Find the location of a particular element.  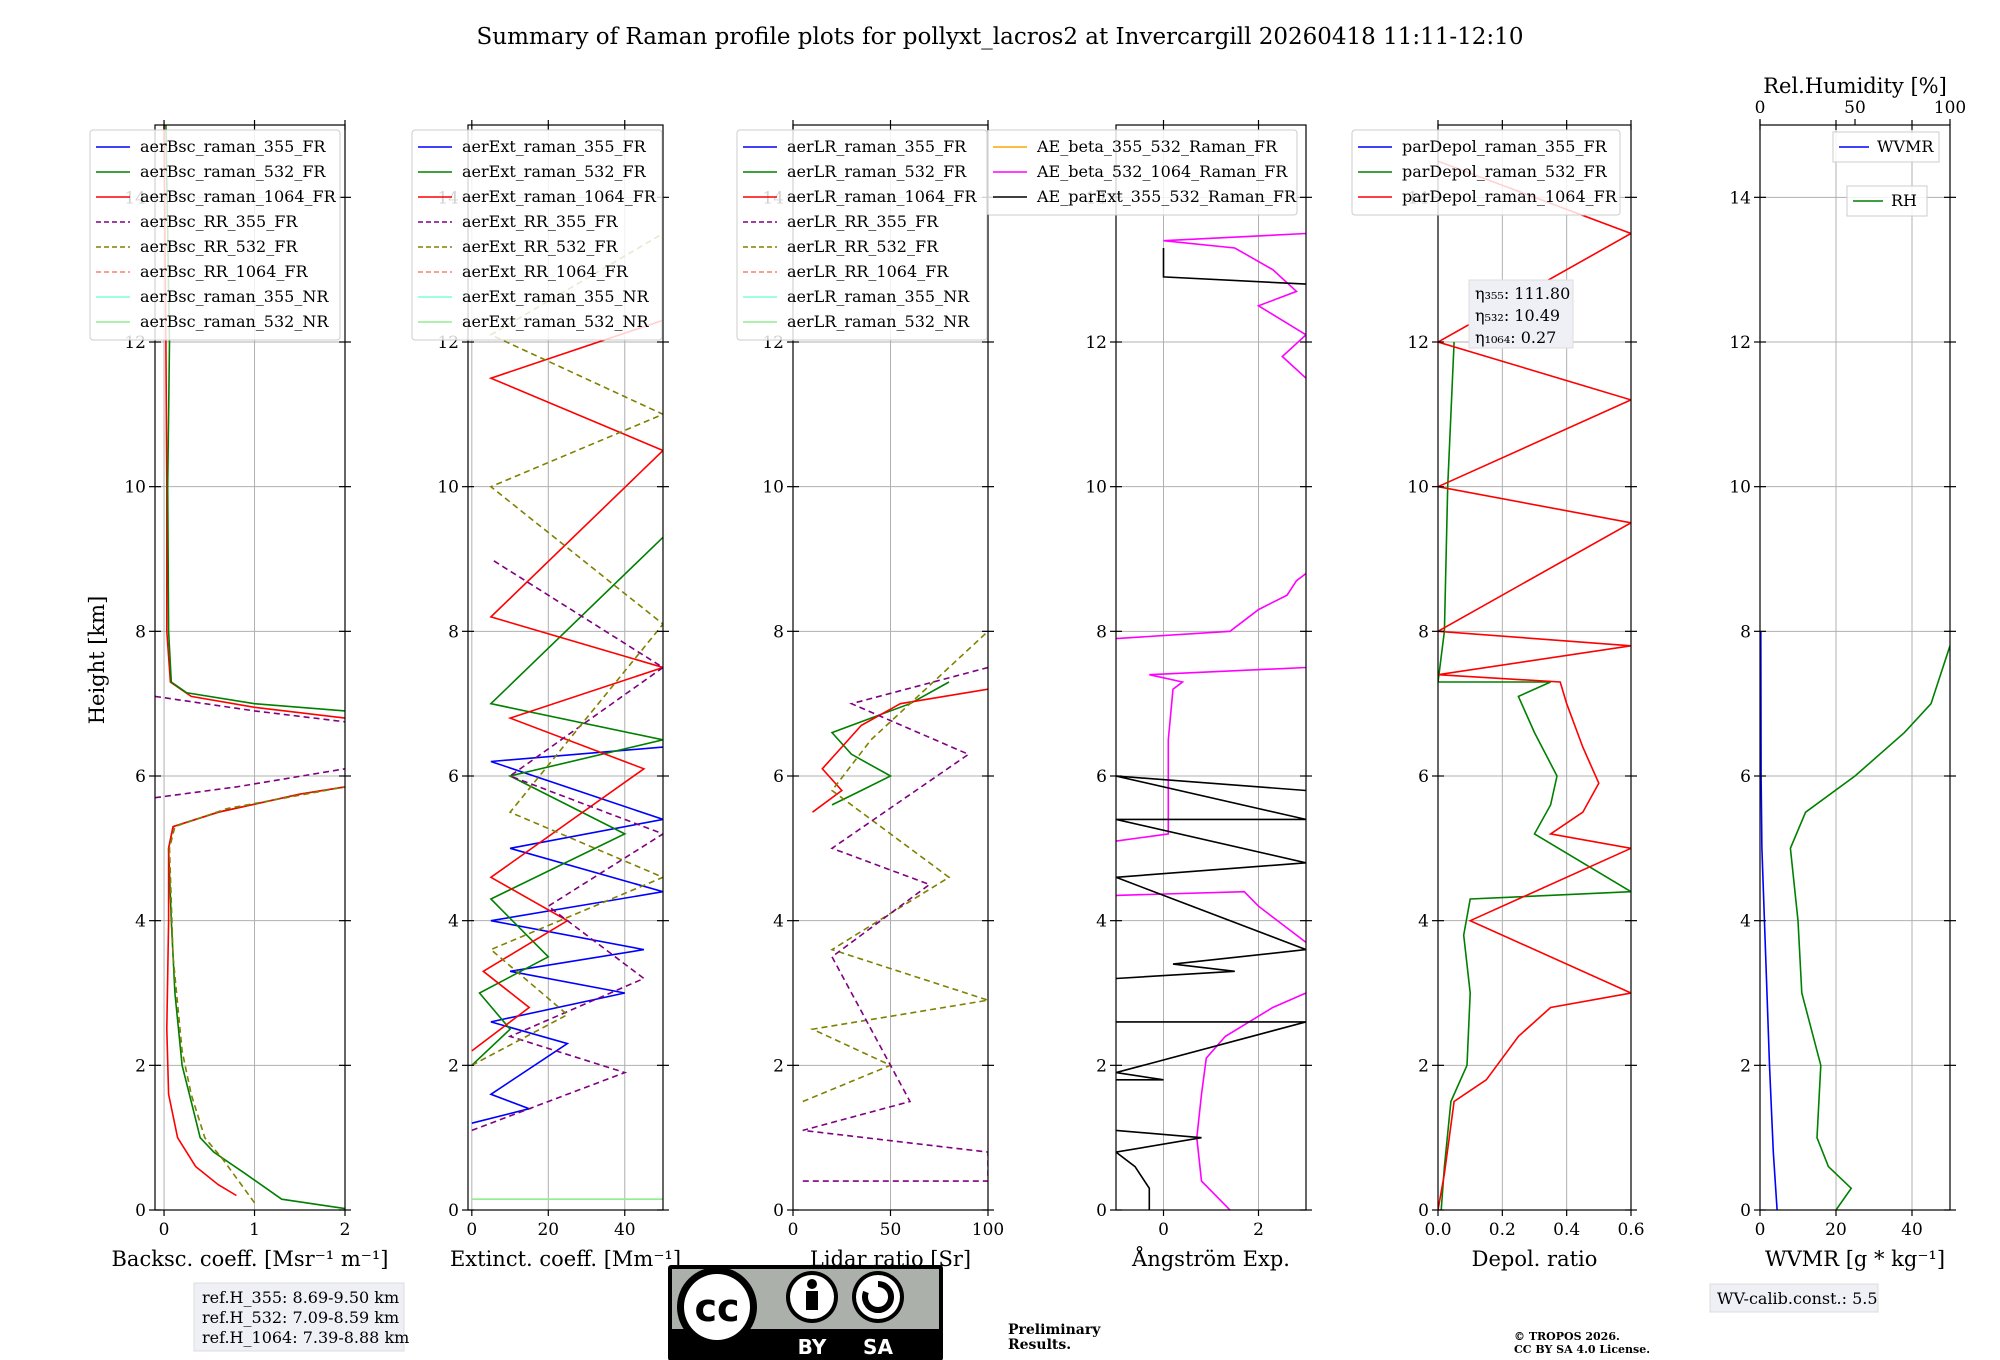

top-x-tick-label: 100 is located at coordinates (1950, 108).